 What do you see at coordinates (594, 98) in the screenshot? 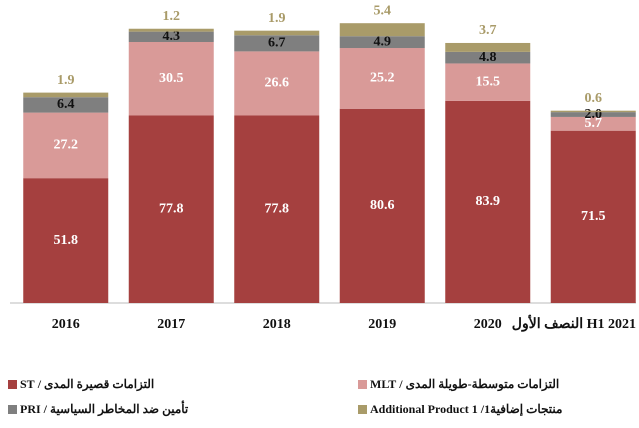
I see `data-label: 0.6` at bounding box center [594, 98].